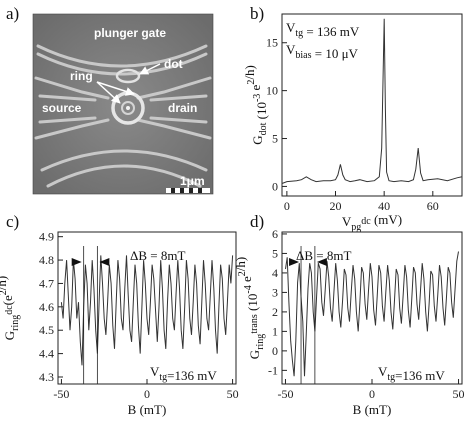  I want to click on y-tick-label: 6, so click(275, 234).